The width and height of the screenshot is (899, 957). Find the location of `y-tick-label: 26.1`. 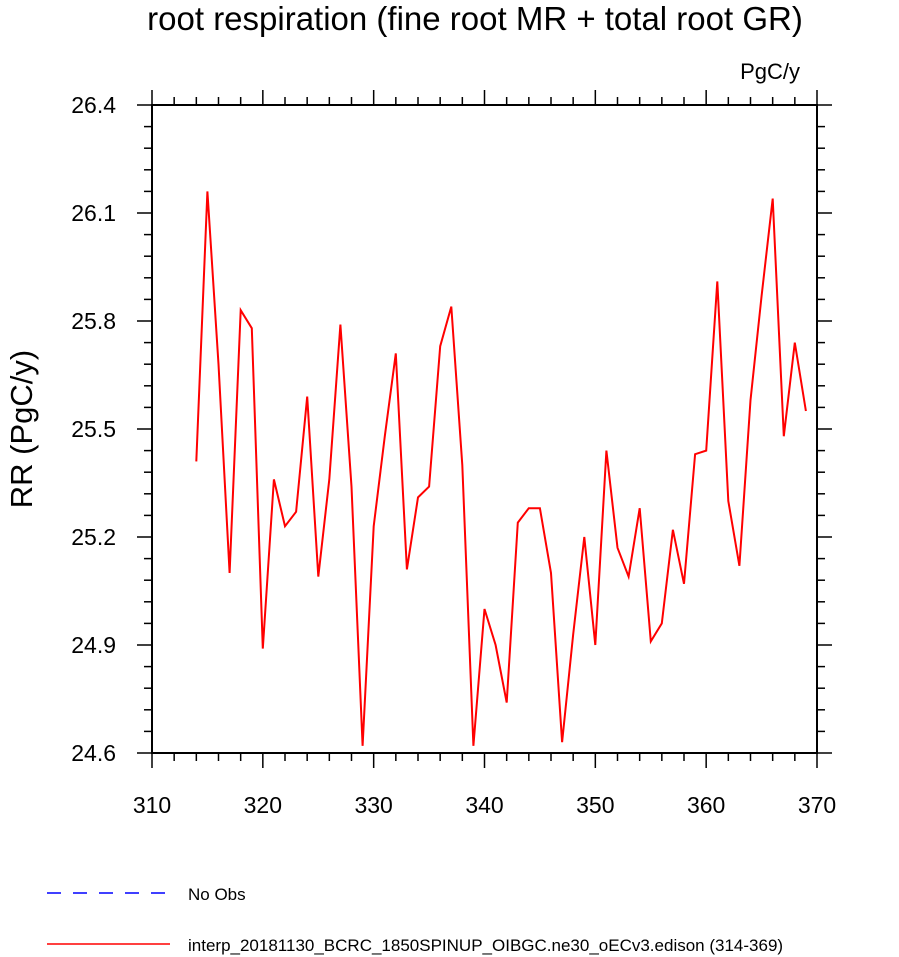

y-tick-label: 26.1 is located at coordinates (93, 213).